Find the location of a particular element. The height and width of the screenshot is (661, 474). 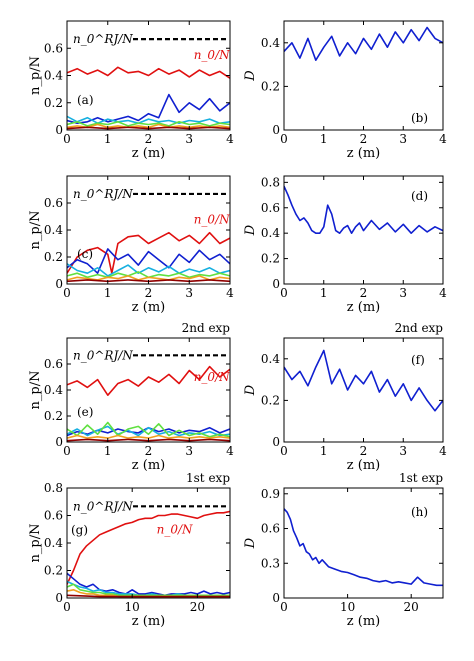

panel-d: 0 1 2 3 4 0 0.2 0.4 0.6 0.8 z (m) D (d) is located at coordinates (345, 245).